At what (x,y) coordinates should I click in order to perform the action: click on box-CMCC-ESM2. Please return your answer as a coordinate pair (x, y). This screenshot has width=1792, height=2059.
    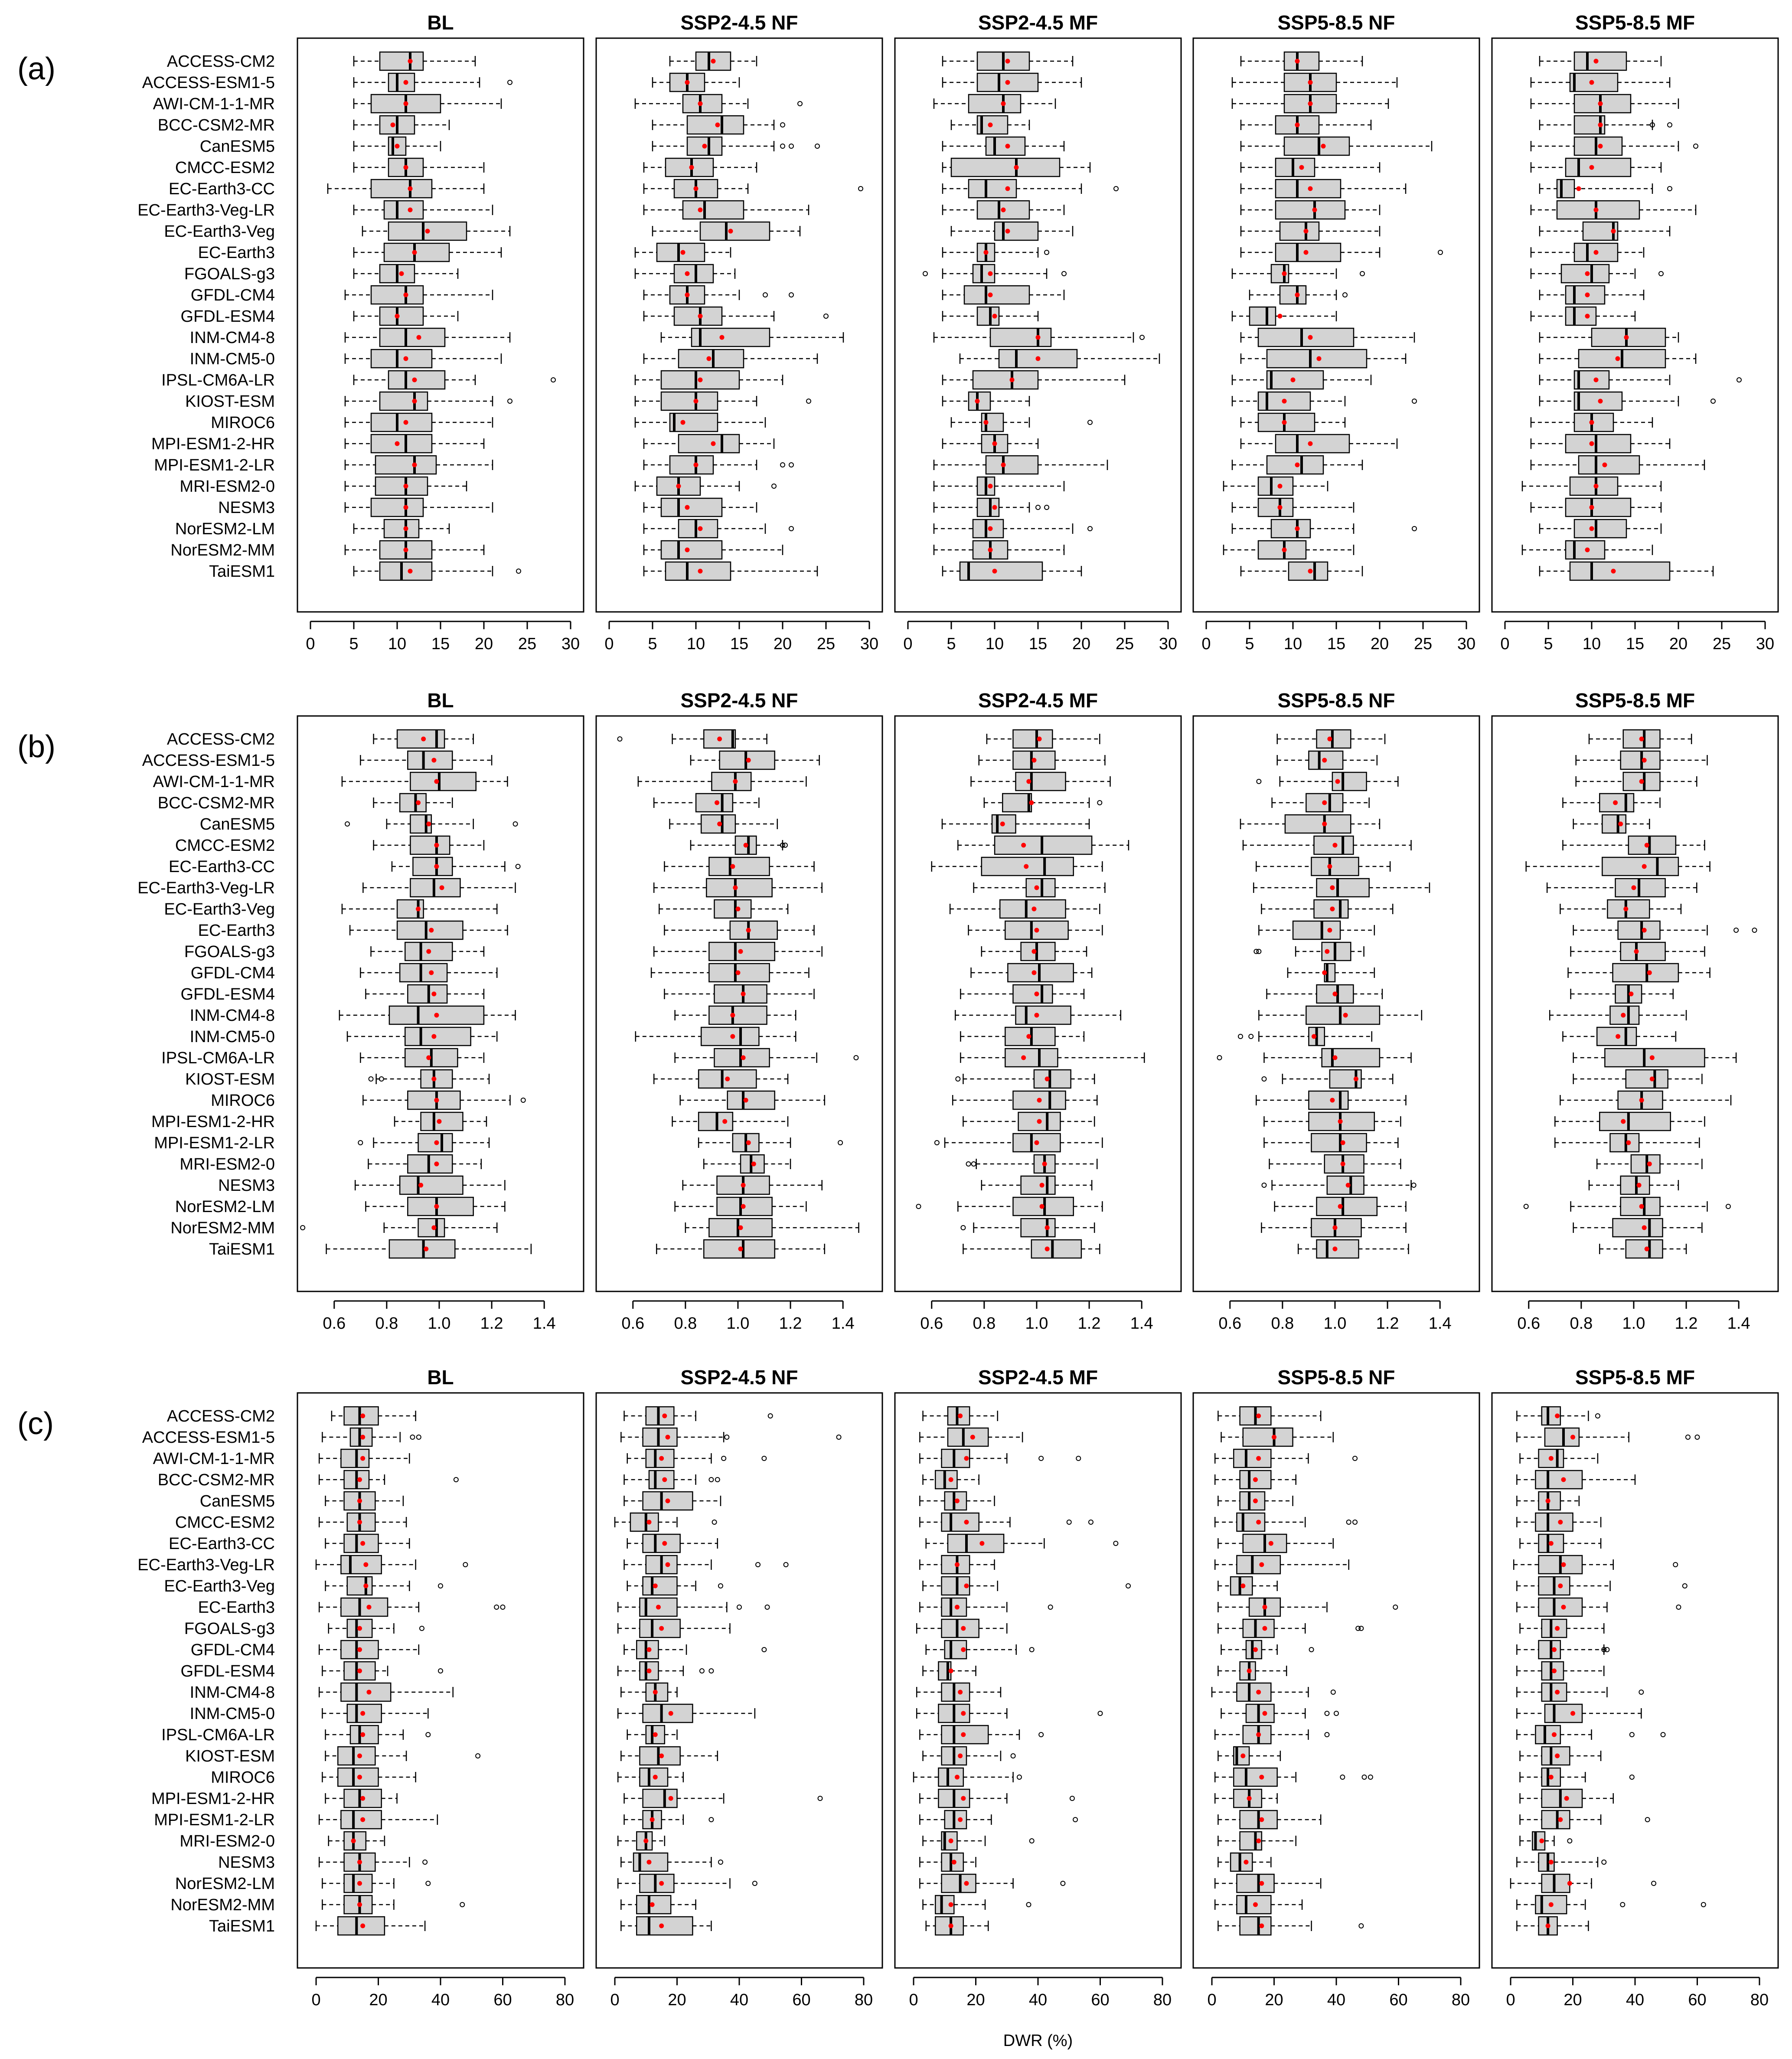
    Looking at the image, I should click on (363, 1522).